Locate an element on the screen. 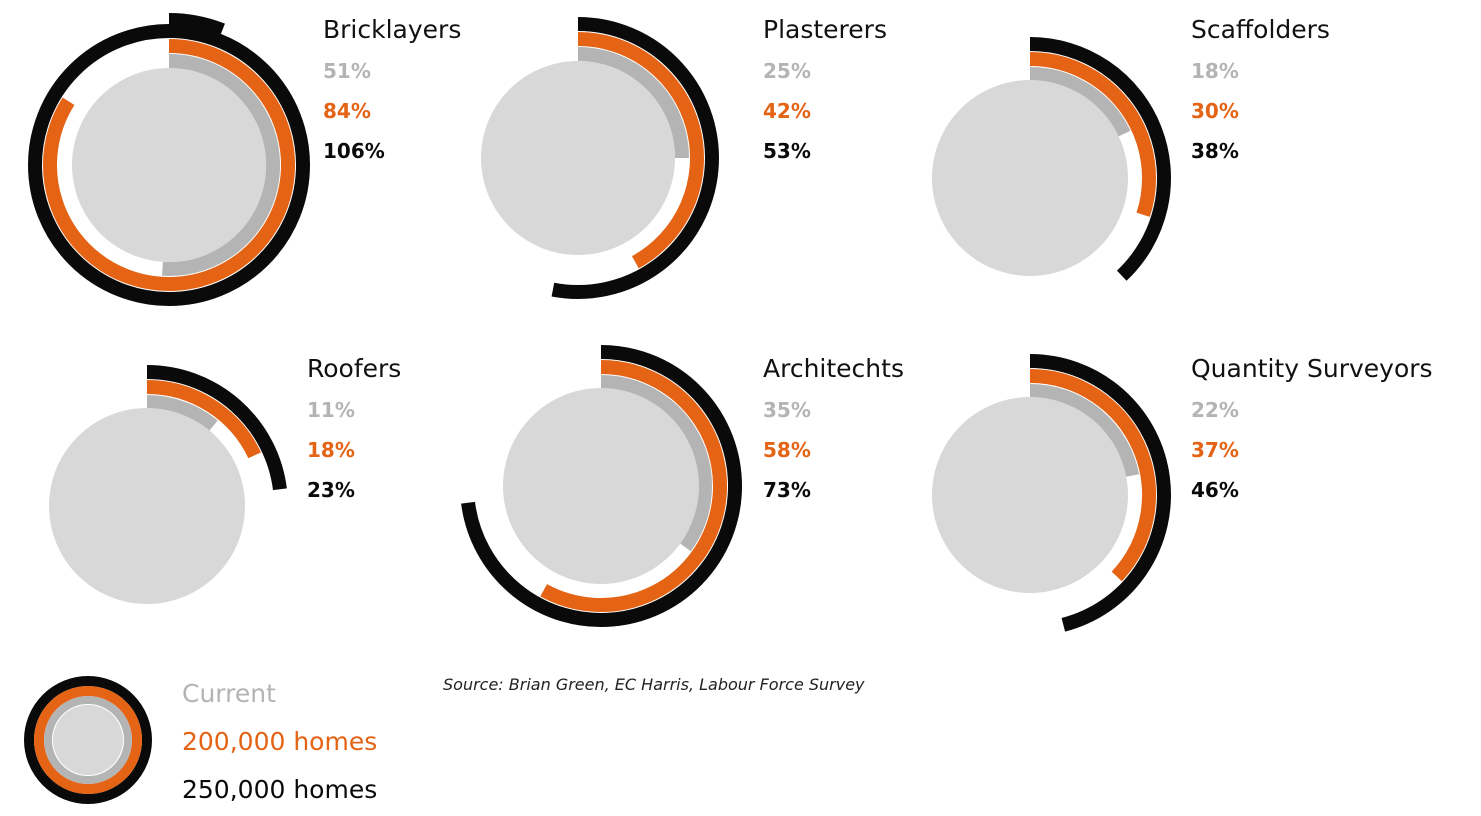 The width and height of the screenshot is (1481, 816). value-label-homes_250k-roofers: 23% is located at coordinates (331, 490).